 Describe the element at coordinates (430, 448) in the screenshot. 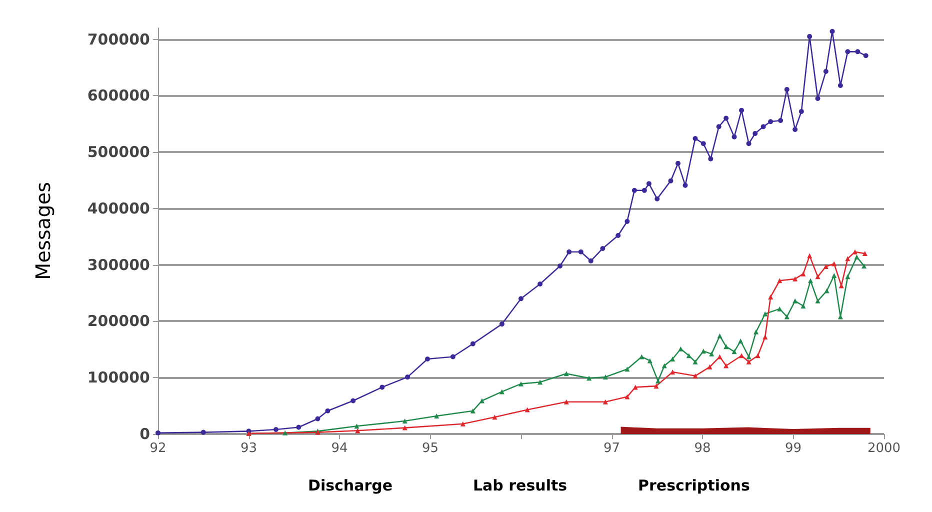

I see `x-tick-label: 95` at that location.